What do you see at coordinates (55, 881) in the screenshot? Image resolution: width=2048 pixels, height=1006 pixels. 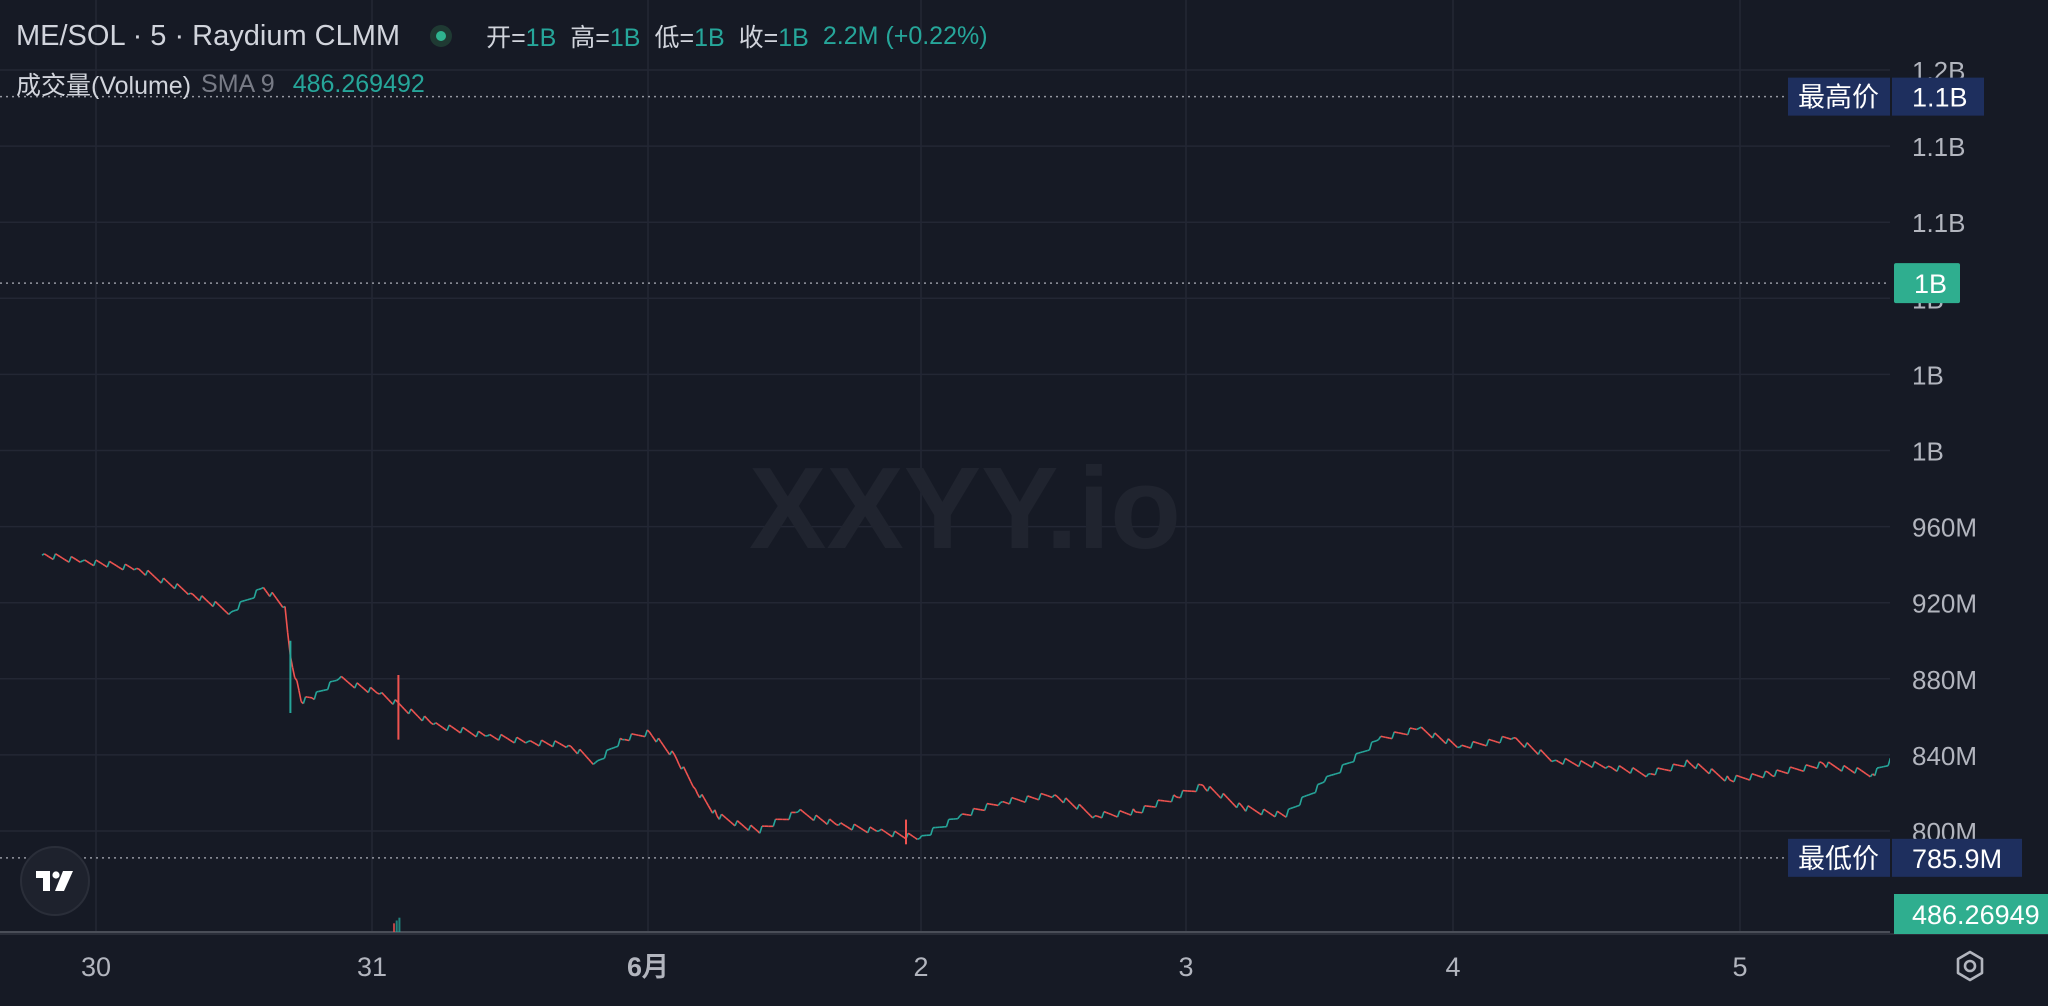 I see `tradingview-logo-icon` at bounding box center [55, 881].